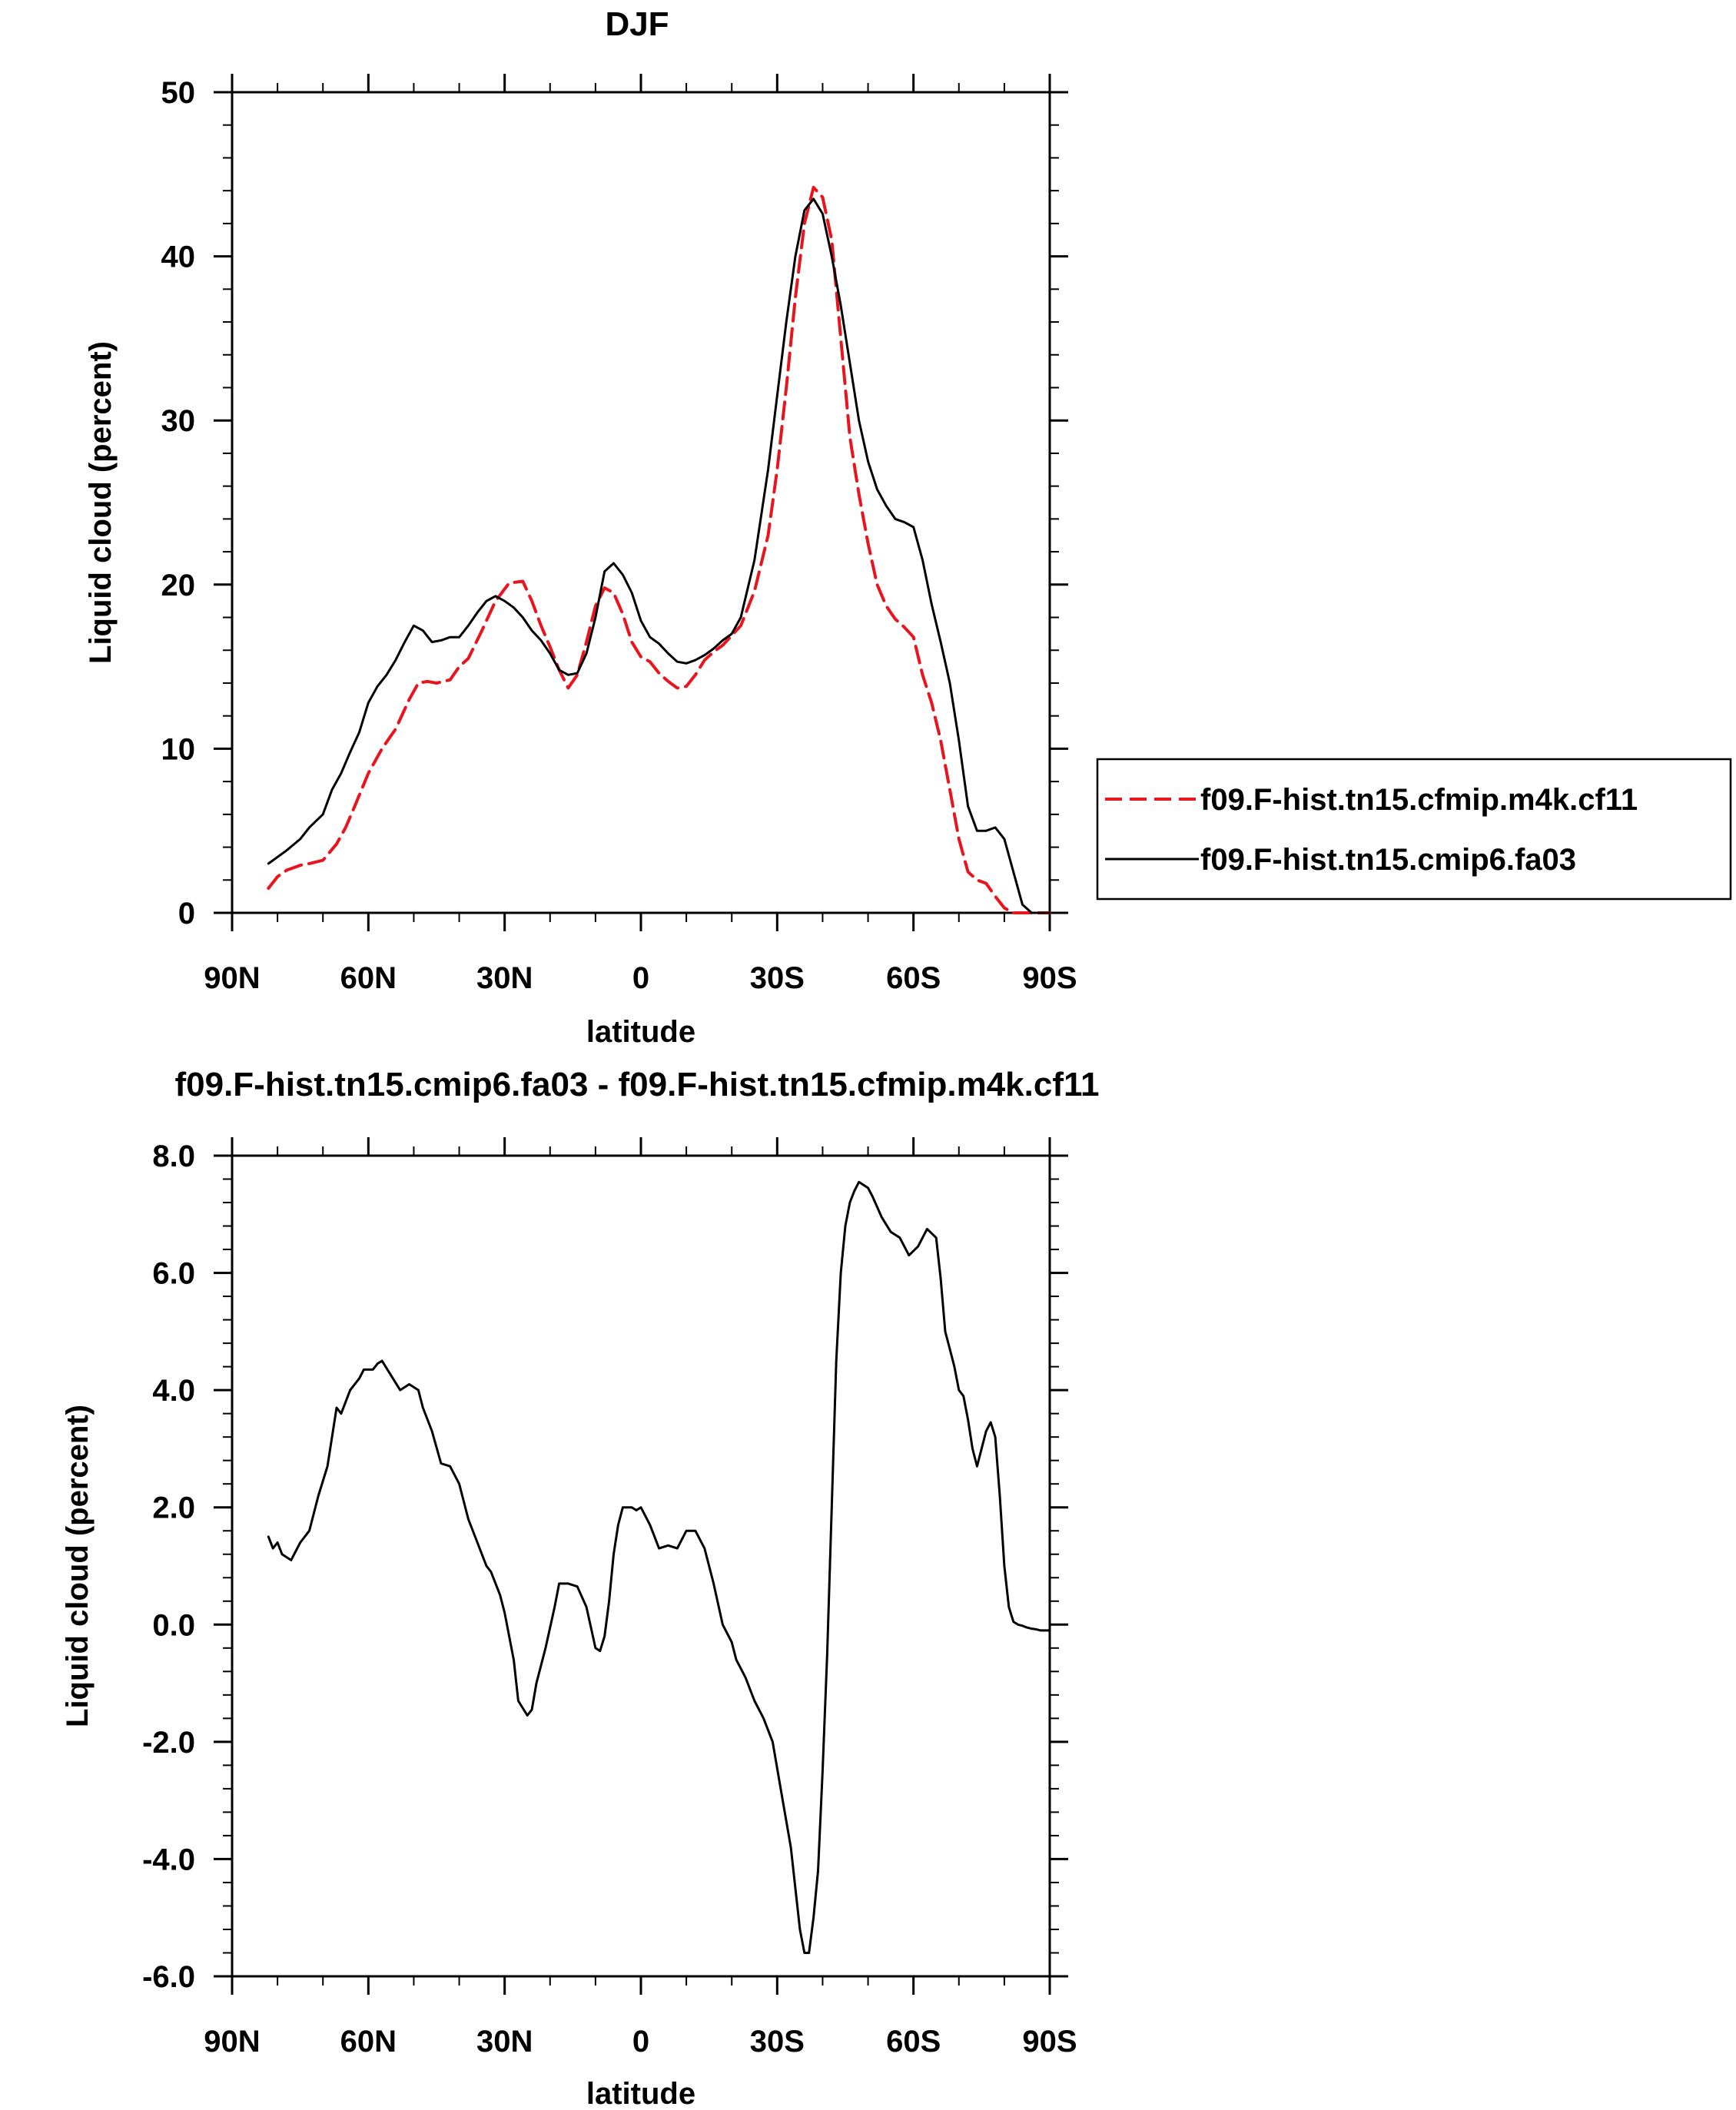 The image size is (1736, 2110). I want to click on top-chart-title: DJF, so click(637, 24).